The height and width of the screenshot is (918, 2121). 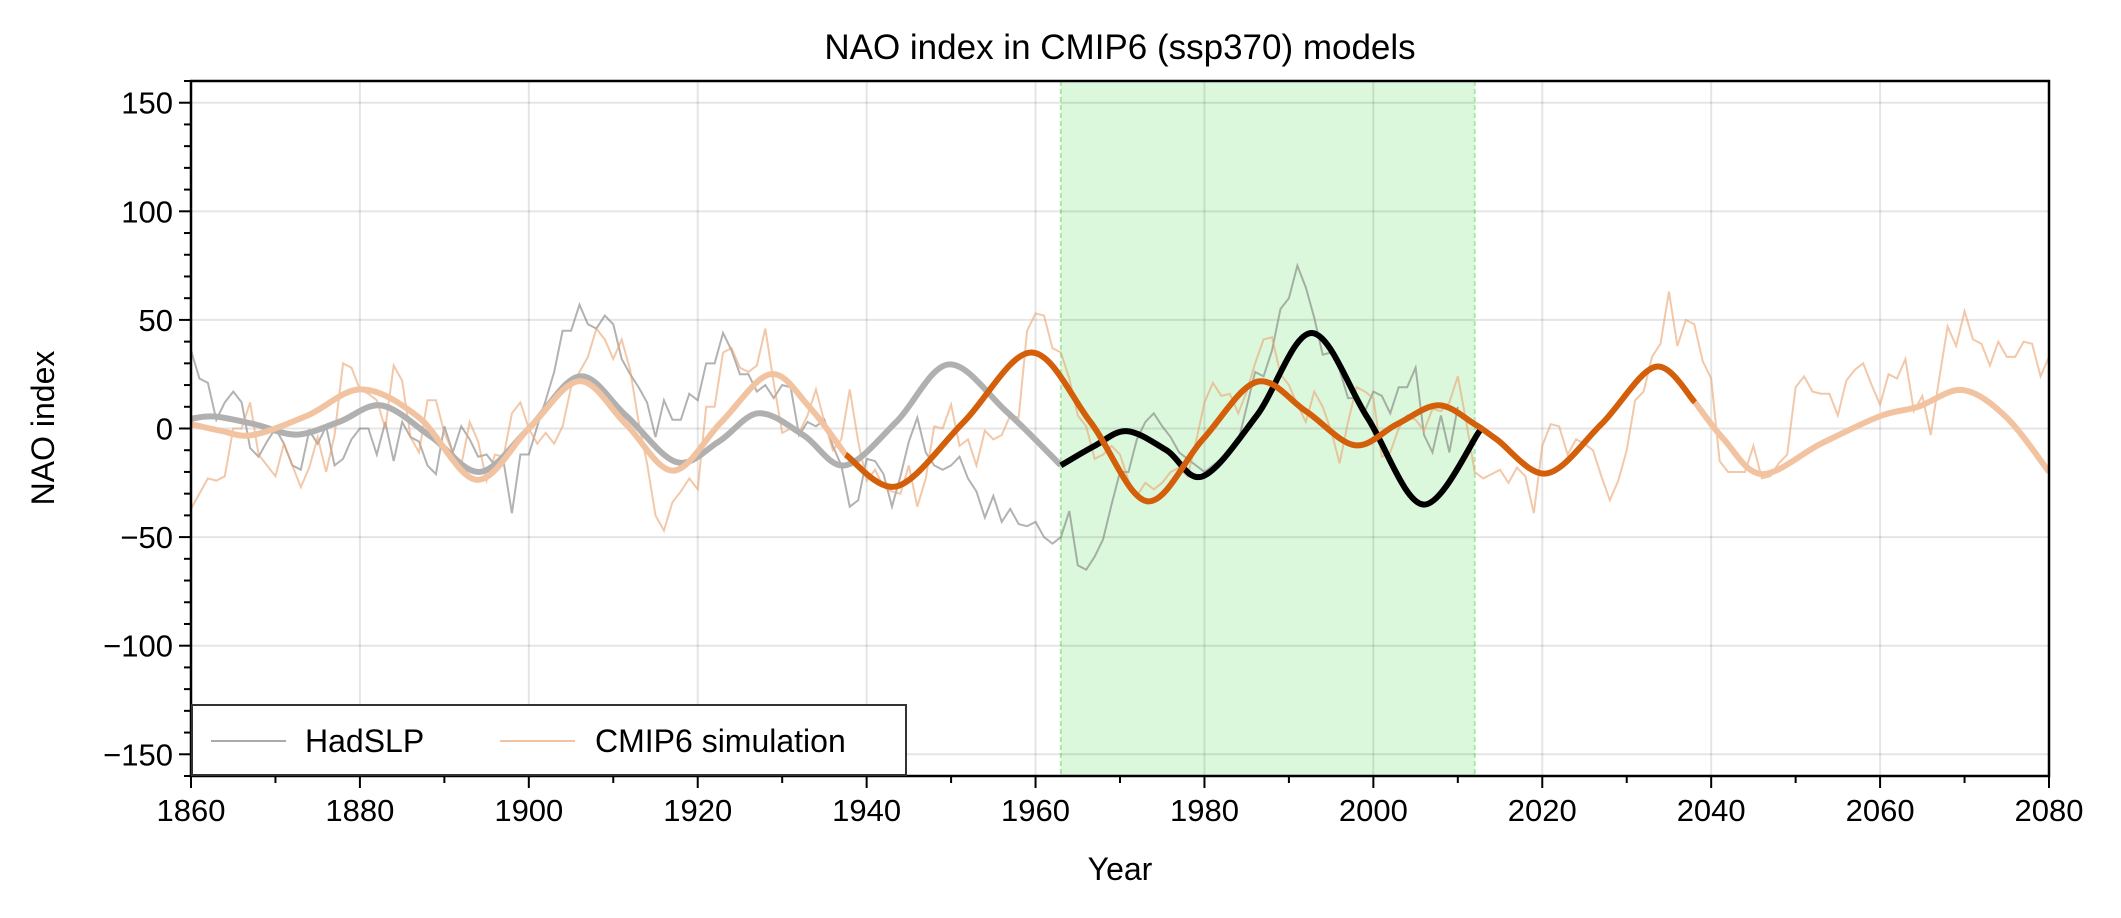 I want to click on x-tick-label: 1920, so click(x=697, y=810).